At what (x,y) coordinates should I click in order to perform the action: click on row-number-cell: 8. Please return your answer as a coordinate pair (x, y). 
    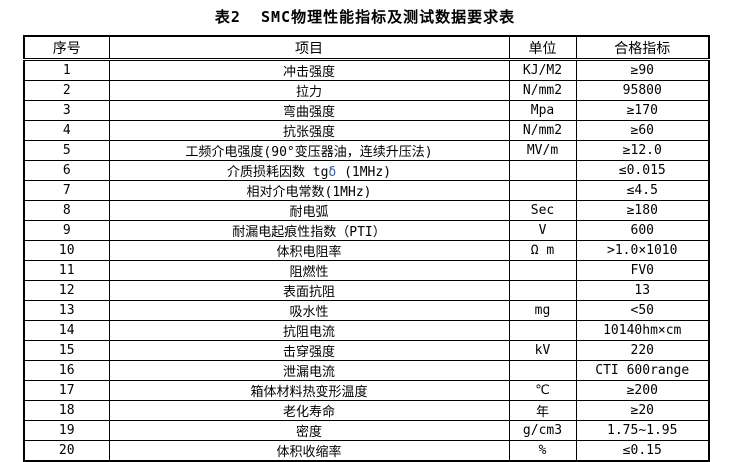
    Looking at the image, I should click on (66, 210).